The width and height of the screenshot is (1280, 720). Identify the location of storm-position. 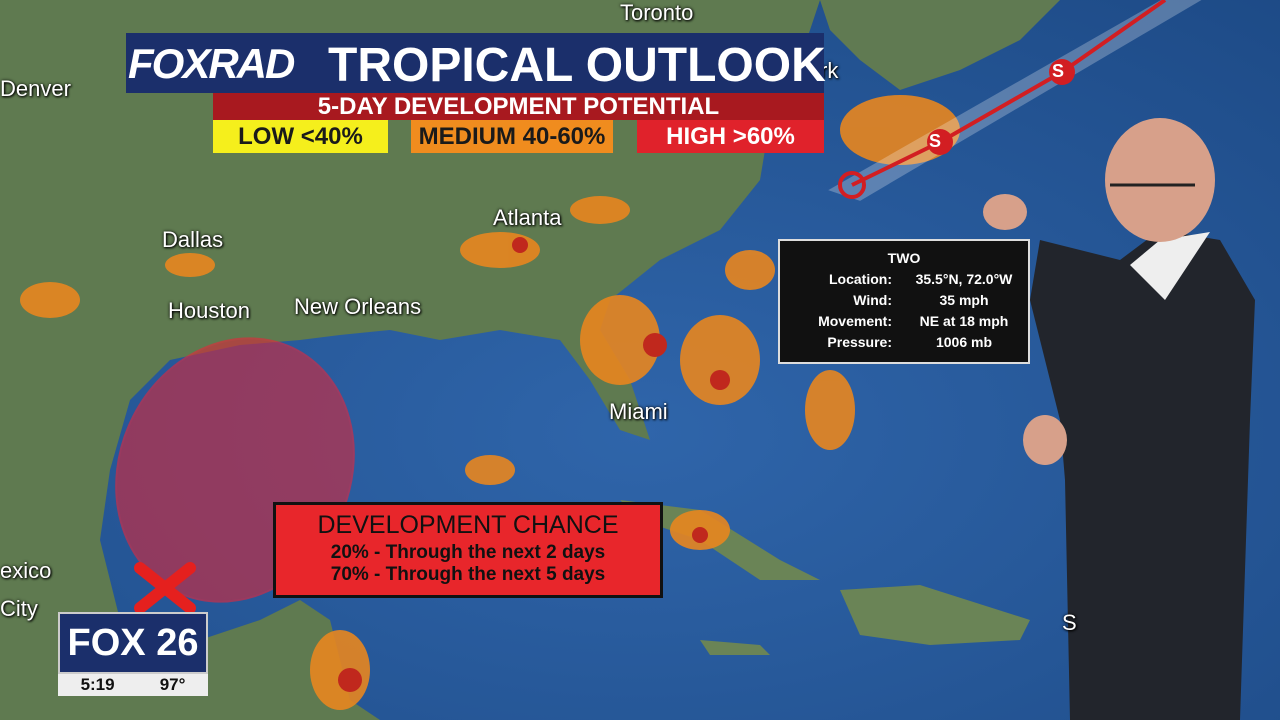
(852, 185).